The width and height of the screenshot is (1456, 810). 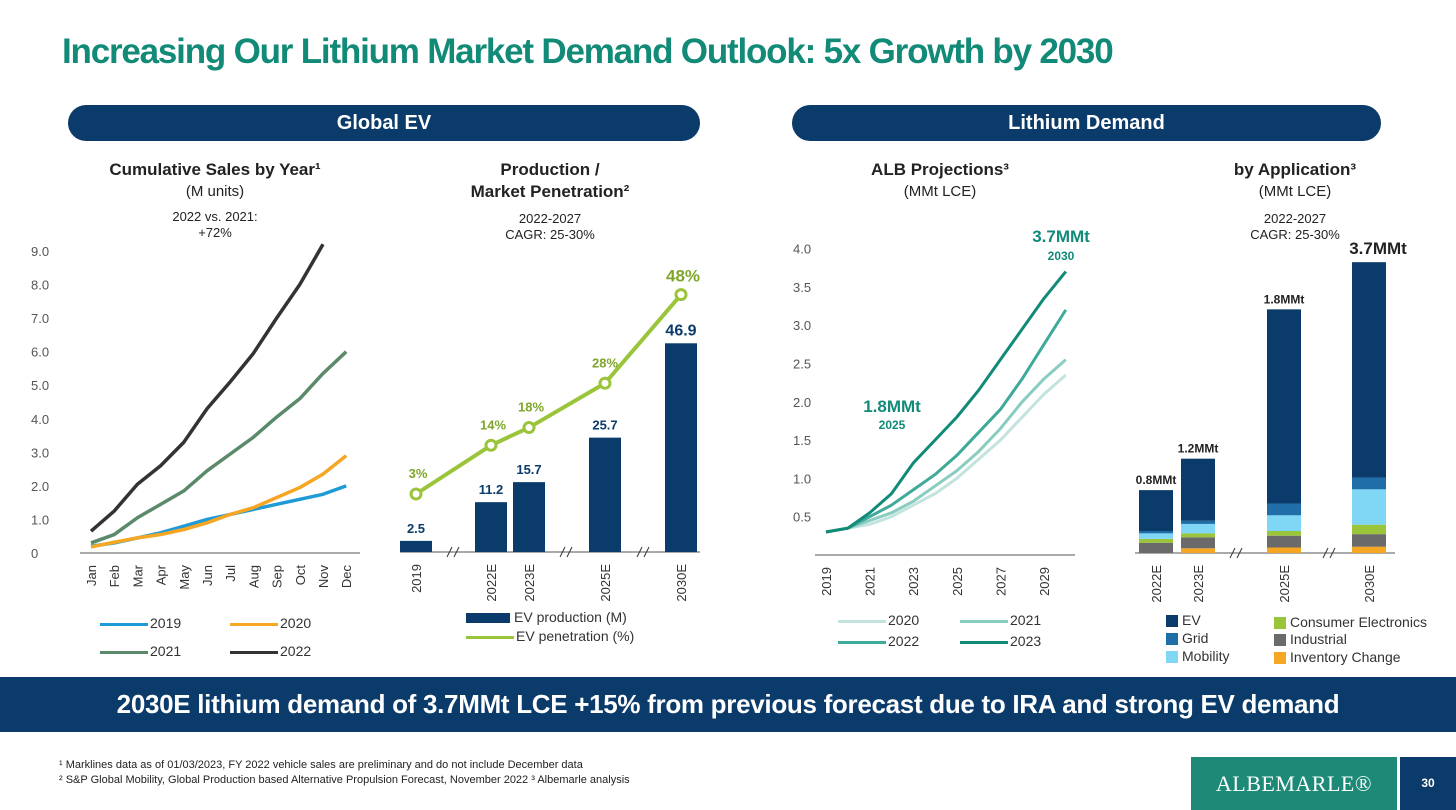 What do you see at coordinates (215, 225) in the screenshot?
I see `cumulative-growth: 2022 vs. 2021: +72%` at bounding box center [215, 225].